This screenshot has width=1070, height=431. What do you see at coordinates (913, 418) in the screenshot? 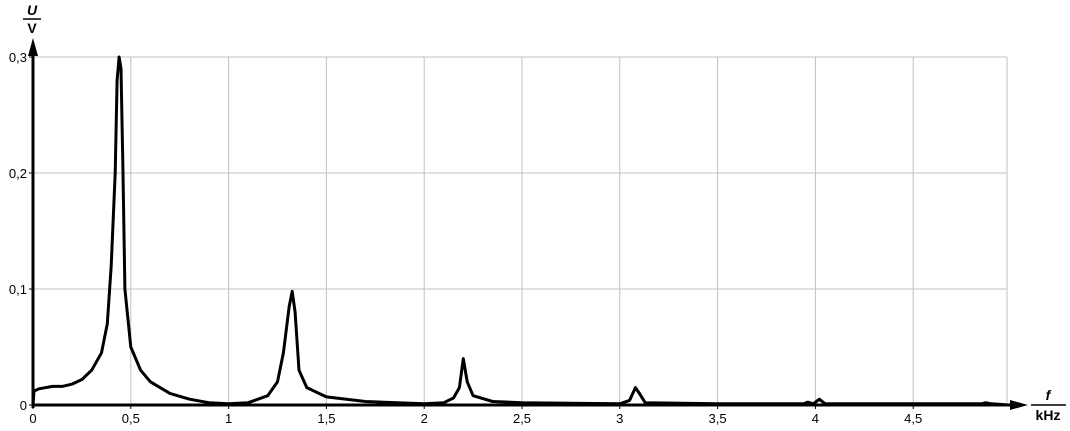
I see `x-tick-label: 4,5` at bounding box center [913, 418].